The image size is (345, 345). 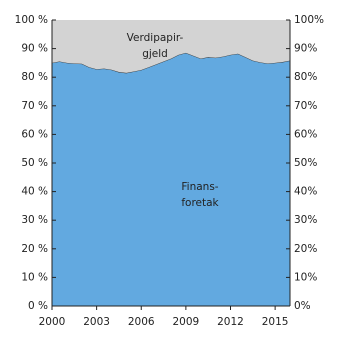 What do you see at coordinates (34, 277) in the screenshot?
I see `y-tick-label: 10 %` at bounding box center [34, 277].